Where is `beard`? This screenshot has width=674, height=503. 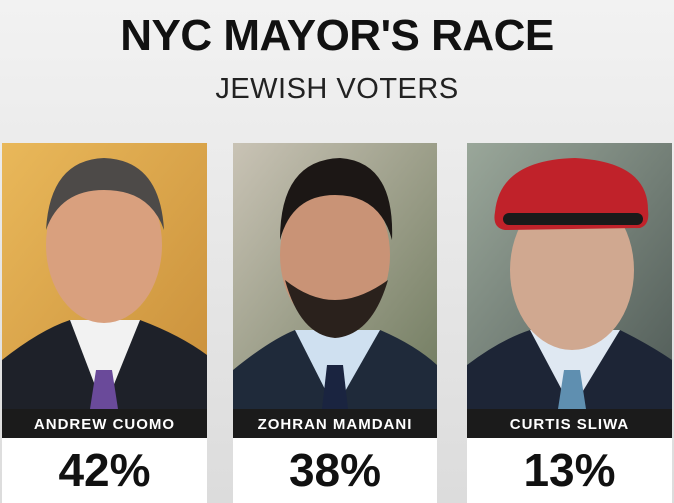
beard is located at coordinates (336, 309).